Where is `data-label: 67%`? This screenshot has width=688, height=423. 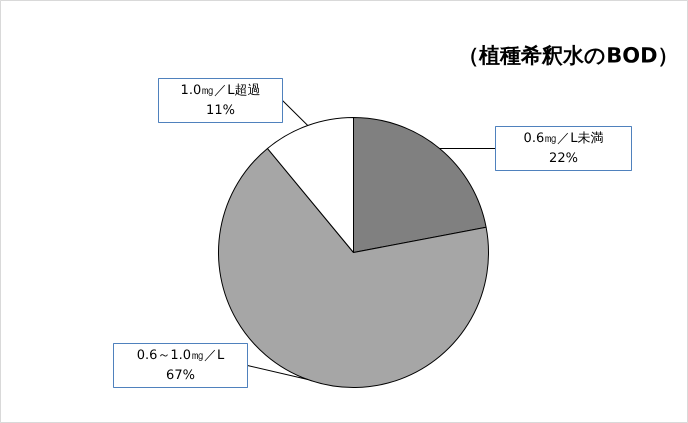 data-label: 67% is located at coordinates (180, 375).